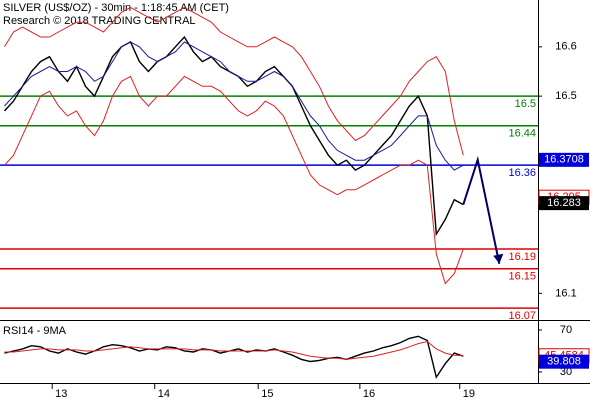 This screenshot has height=400, width=590. Describe the element at coordinates (566, 372) in the screenshot. I see `y-tick-label: 30` at that location.